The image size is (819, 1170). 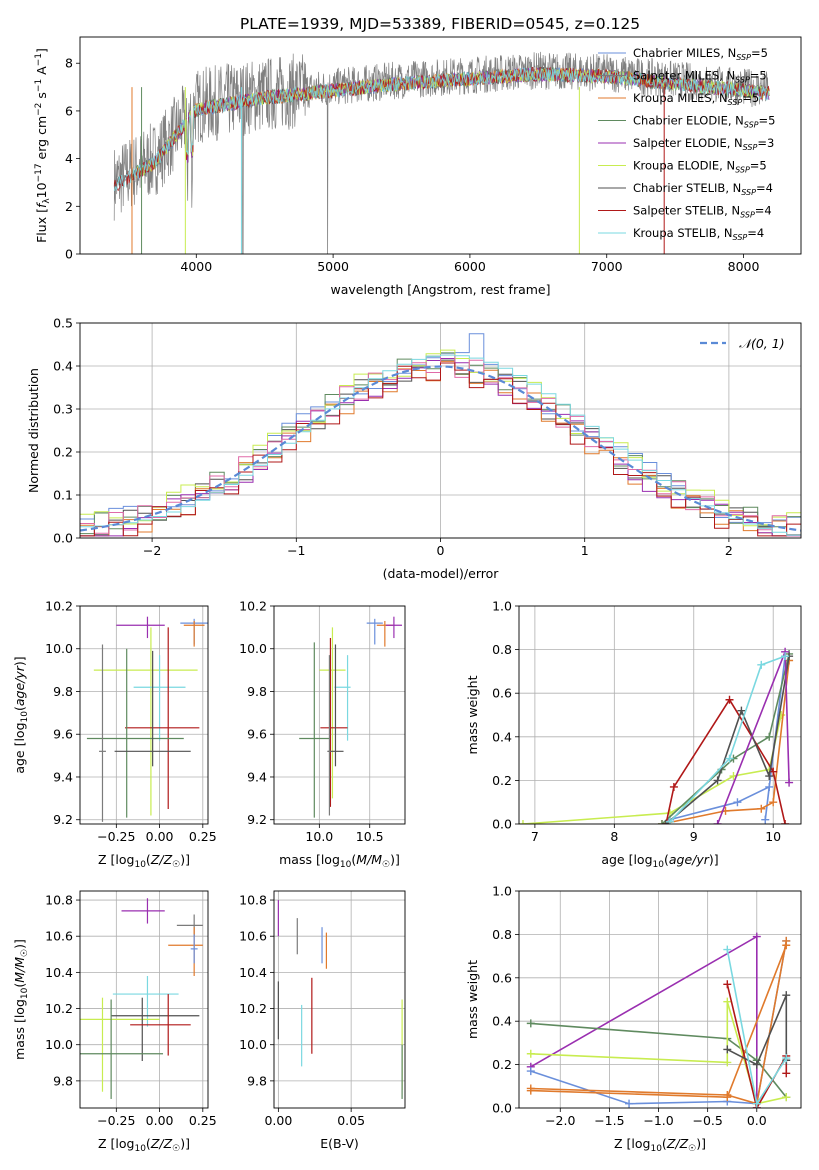 What do you see at coordinates (744, 266) in the screenshot?
I see `x-tick-label: 8000` at bounding box center [744, 266].